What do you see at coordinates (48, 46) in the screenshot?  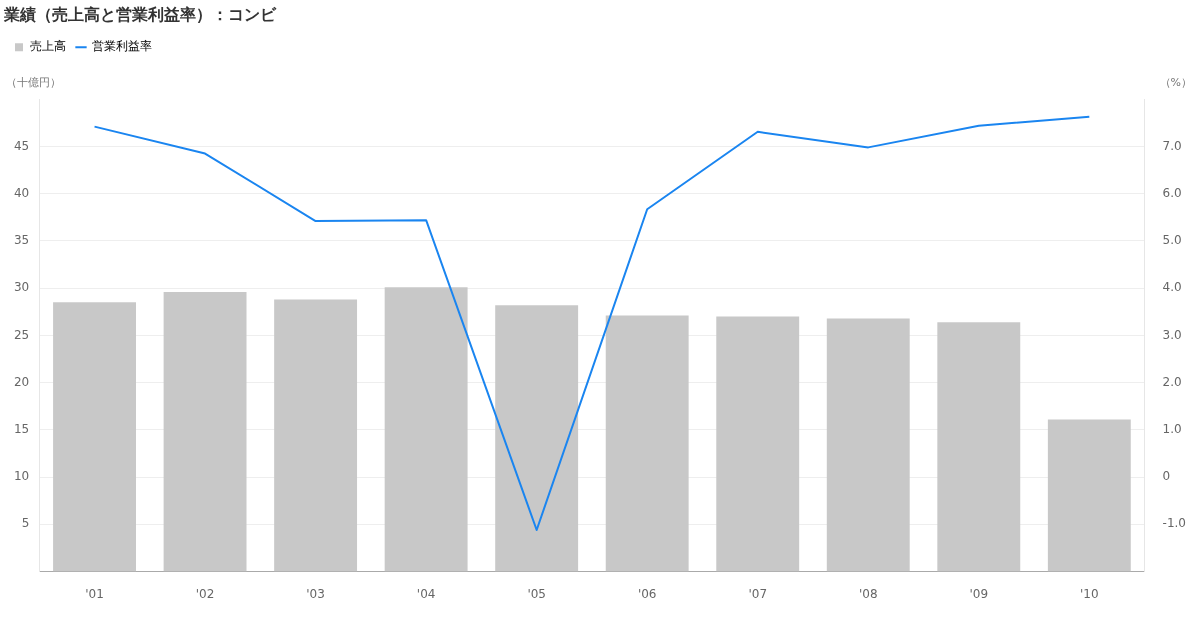 I see `legend-label: 売上高` at bounding box center [48, 46].